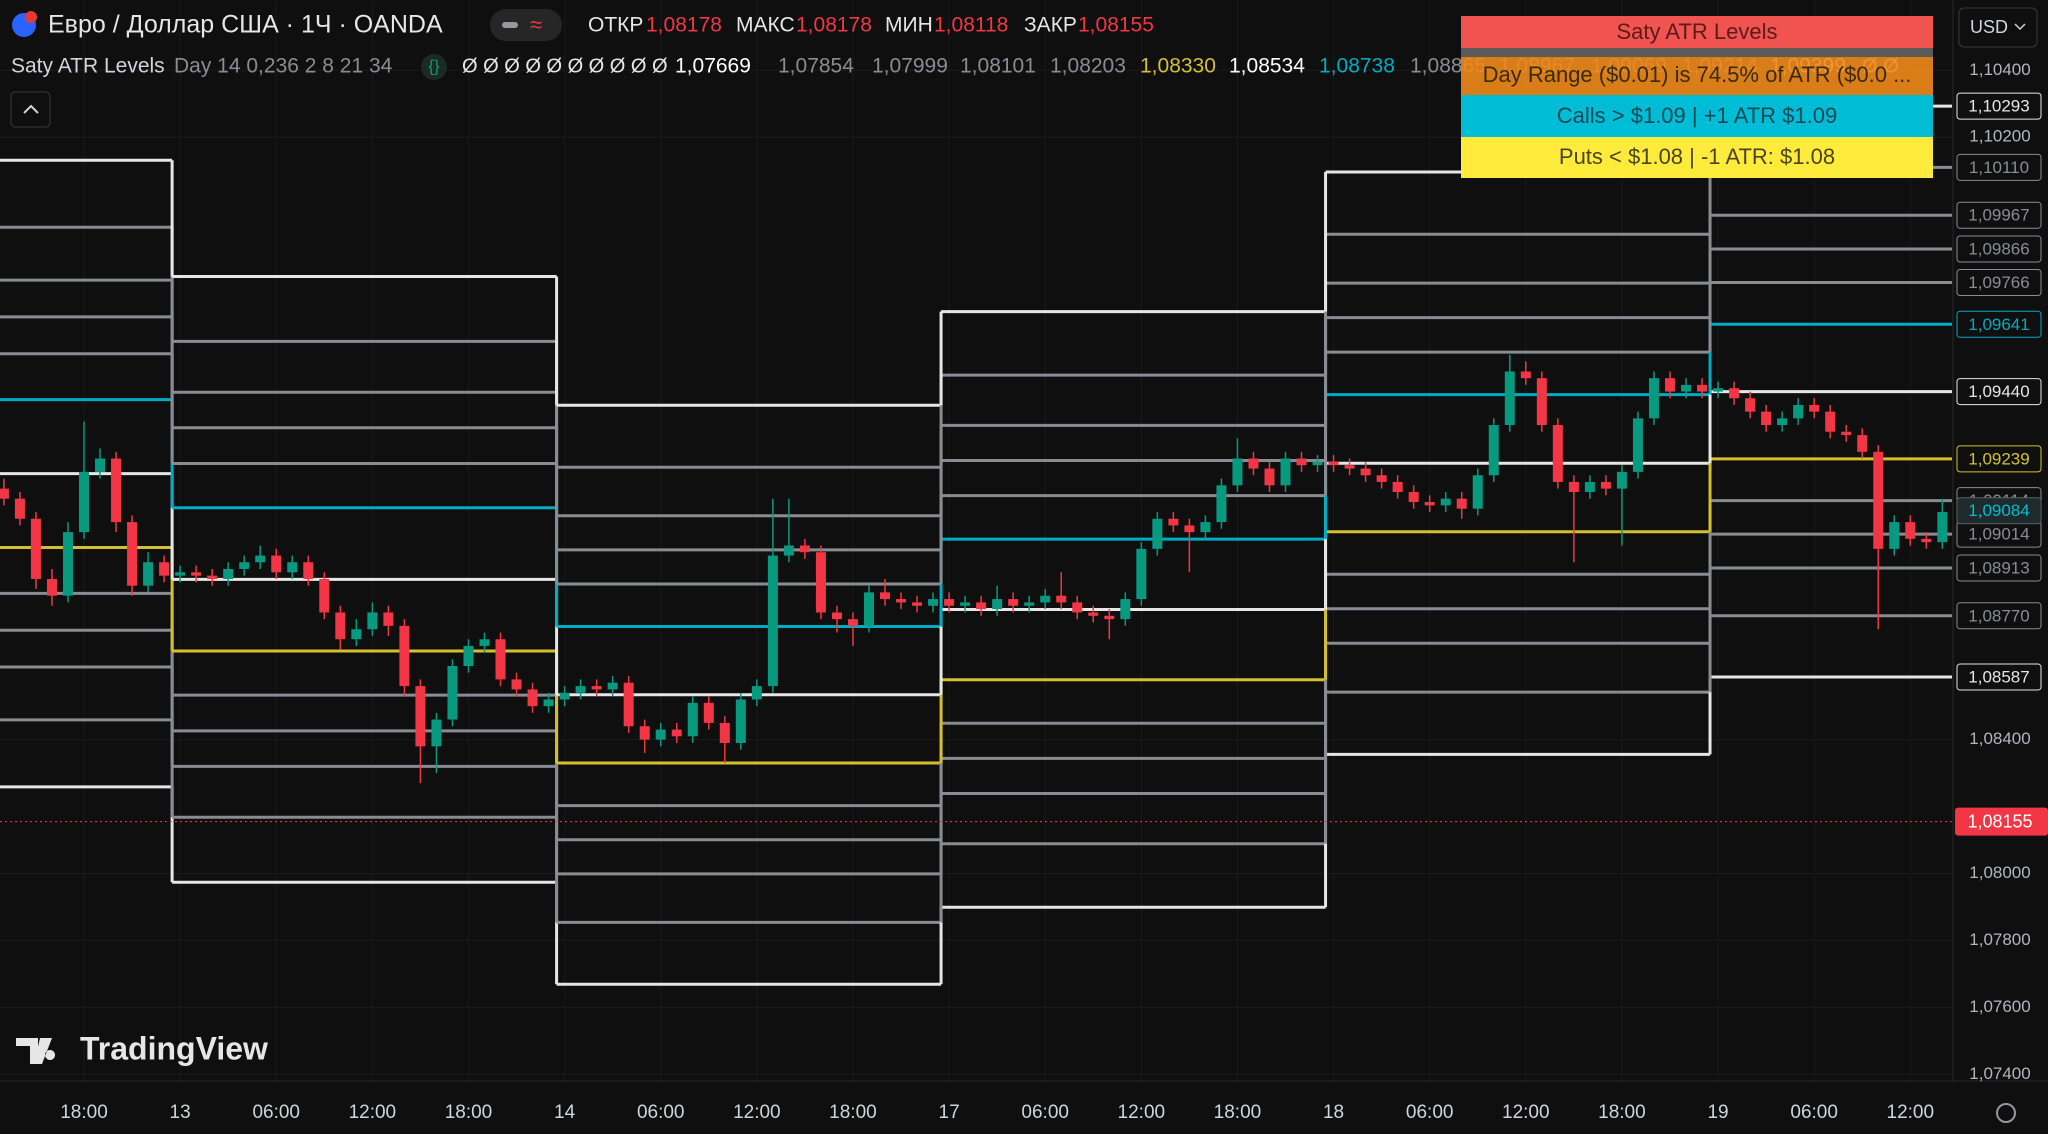 The width and height of the screenshot is (2048, 1134). I want to click on logo: TradingView, so click(174, 1048).